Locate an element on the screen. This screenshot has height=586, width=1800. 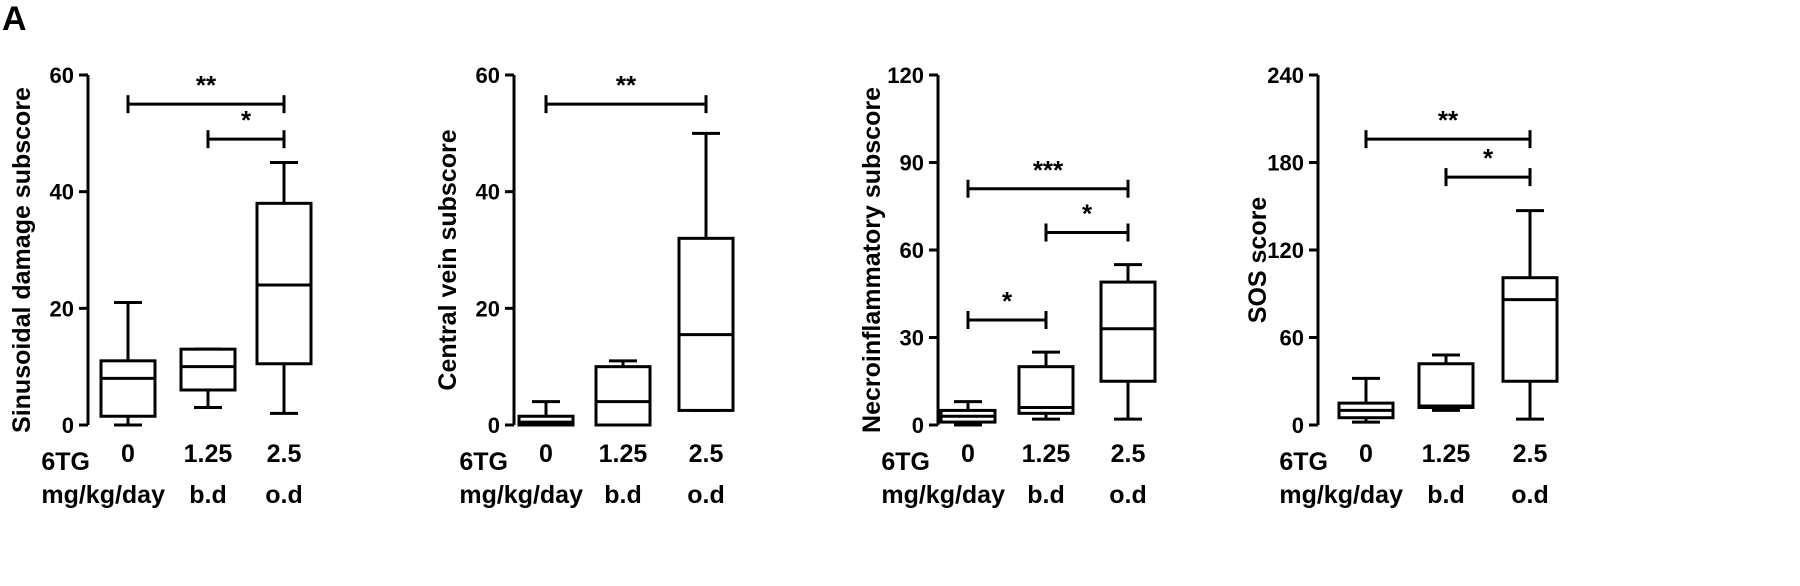
y-tick-label: 30 is located at coordinates (912, 338).